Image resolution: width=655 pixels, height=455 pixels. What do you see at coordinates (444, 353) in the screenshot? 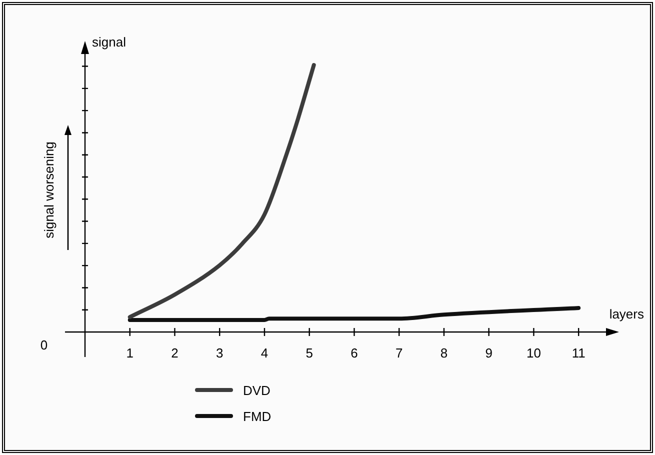
I see `x-tick-label: 8` at bounding box center [444, 353].